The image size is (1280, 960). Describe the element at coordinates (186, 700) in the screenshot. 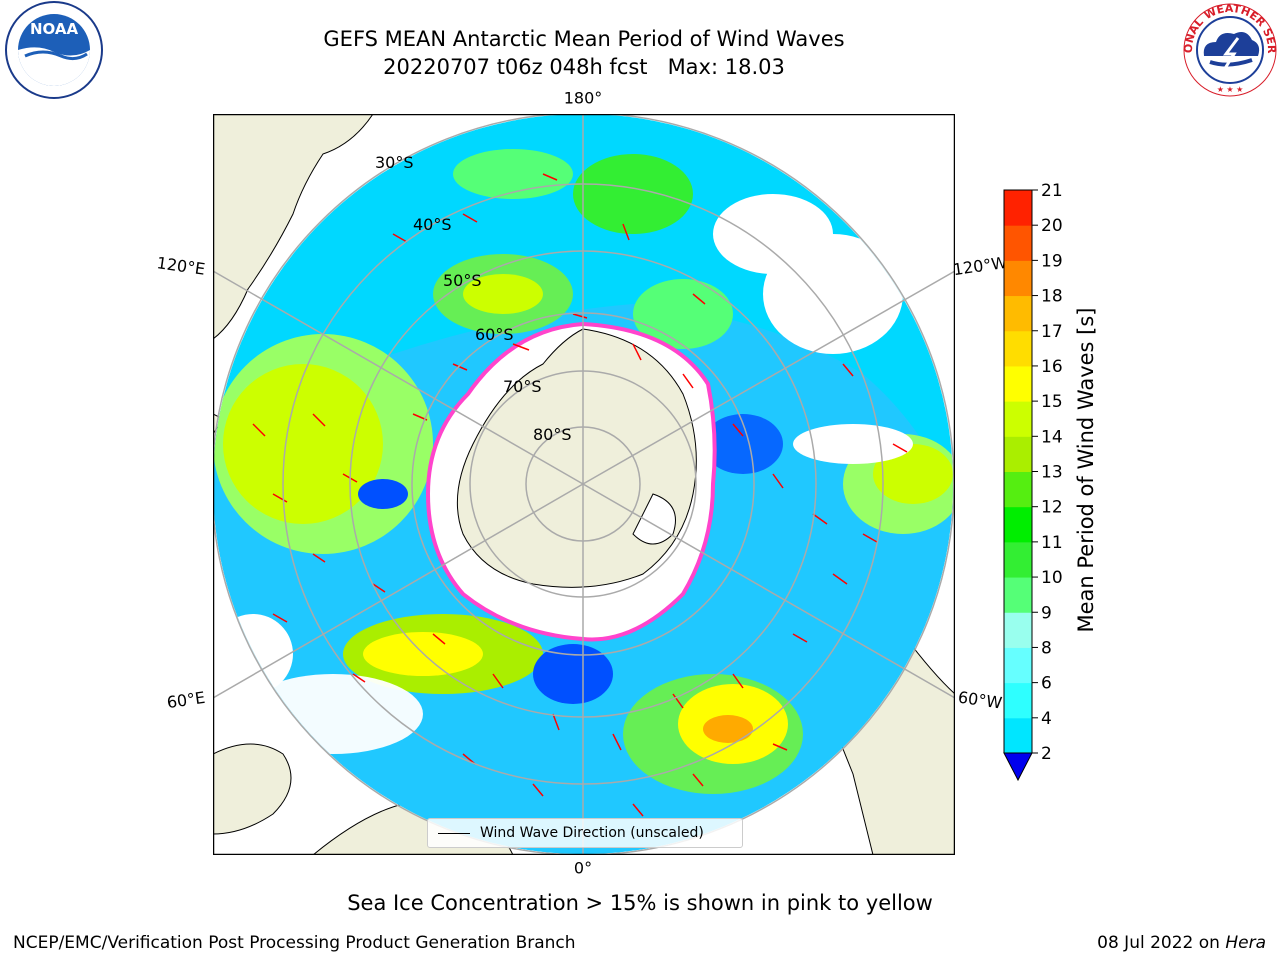

I see `lon-label-60e: 60°E` at that location.